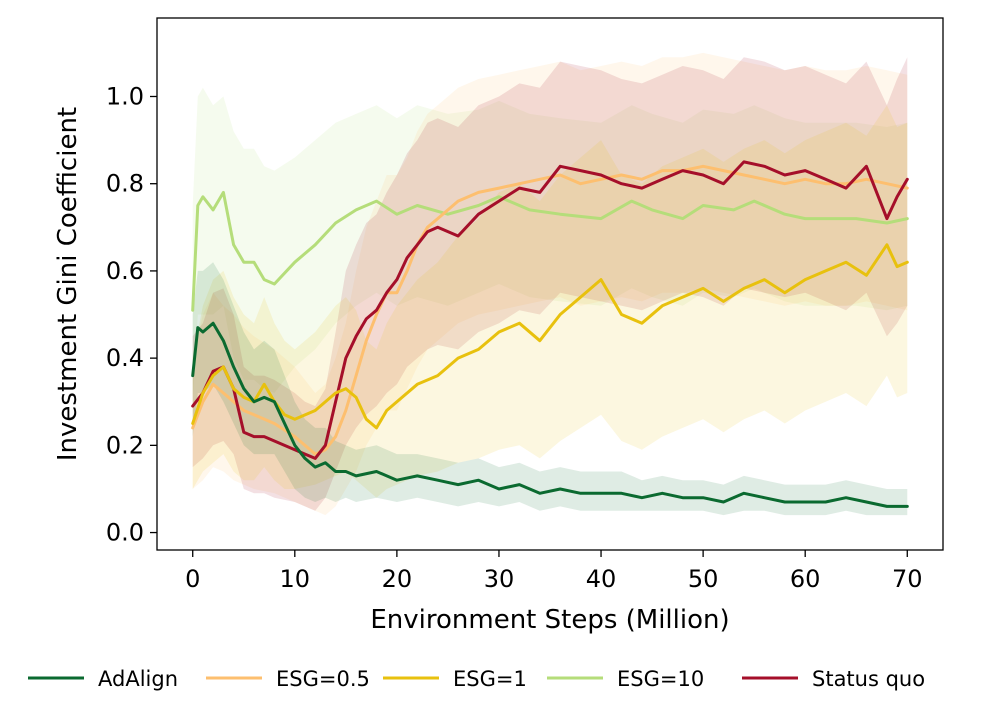 The width and height of the screenshot is (996, 720). I want to click on y-axis-label: Investment Gini Coefficient, so click(68, 284).